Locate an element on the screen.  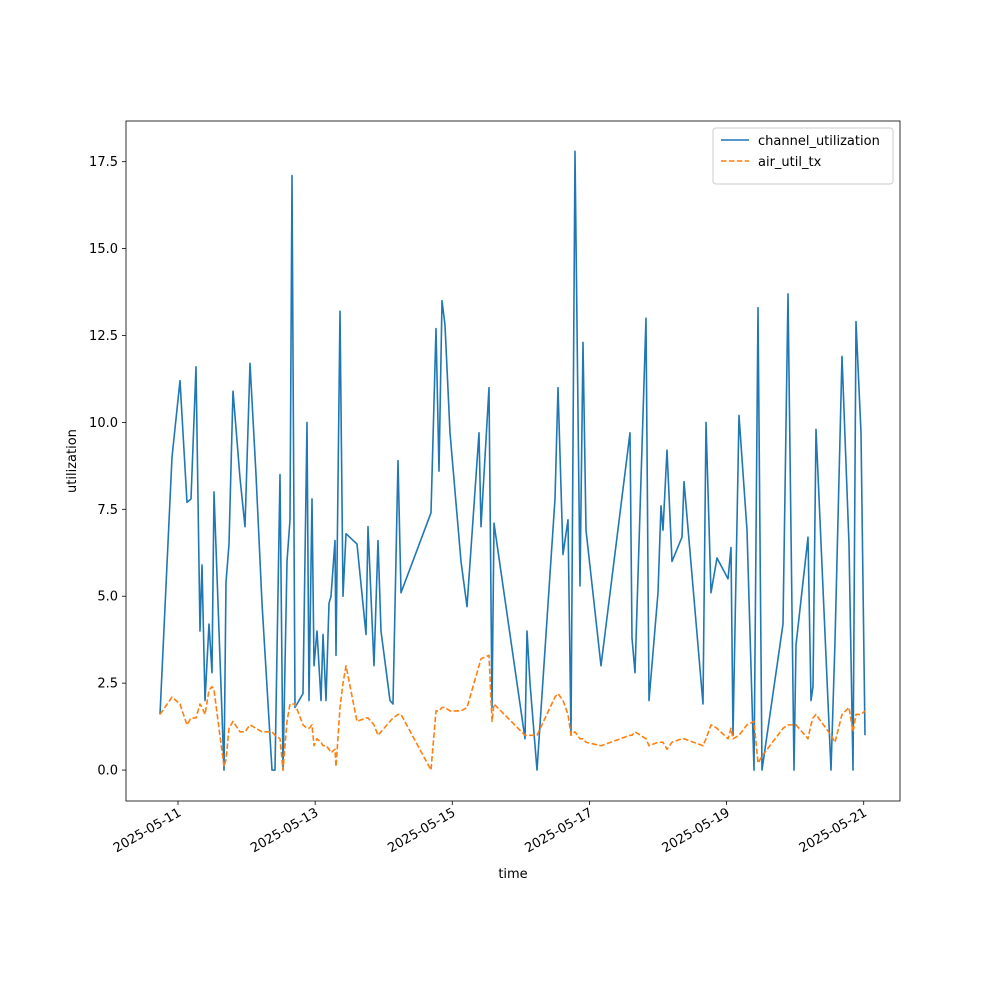
y-tick-label: 2.5 is located at coordinates (107, 684).